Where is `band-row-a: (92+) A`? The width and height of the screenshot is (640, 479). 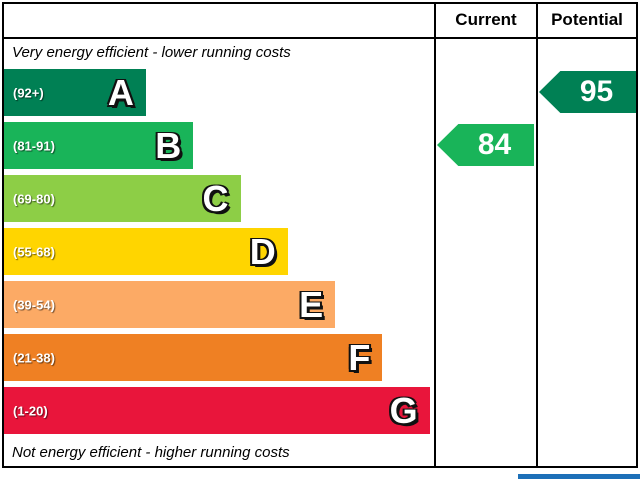
band-row-a: (92+) A is located at coordinates (219, 92).